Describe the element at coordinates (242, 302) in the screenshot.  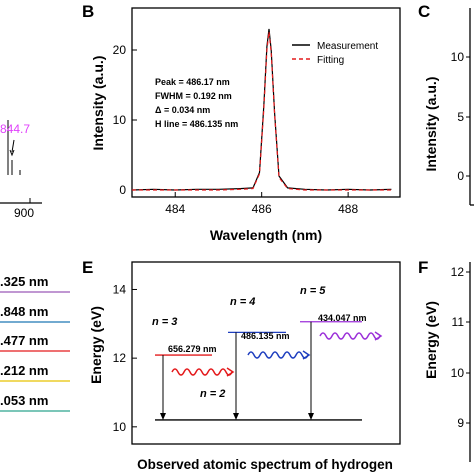
I see `energy-level-label: n = 4` at that location.